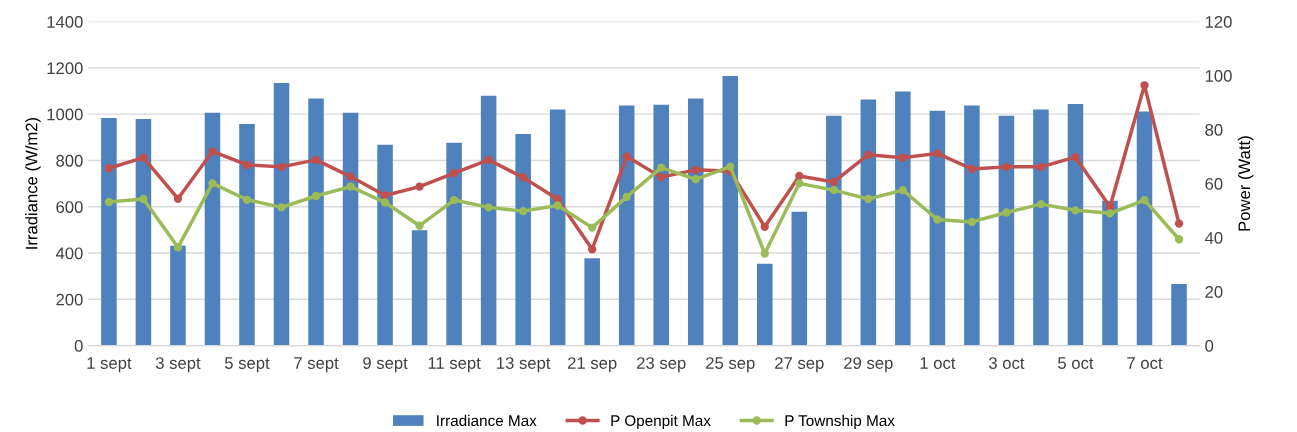  I want to click on x-tick-label: 3 sept, so click(178, 365).